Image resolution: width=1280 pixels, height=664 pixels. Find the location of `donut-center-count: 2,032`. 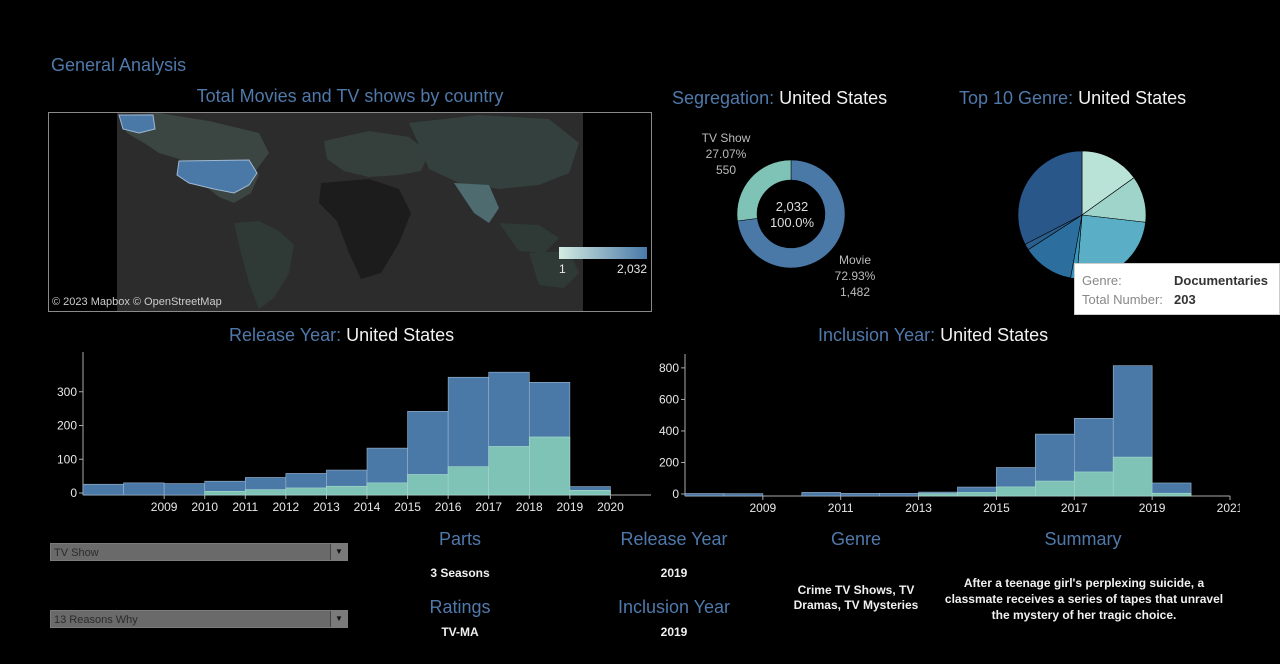

donut-center-count: 2,032 is located at coordinates (792, 206).